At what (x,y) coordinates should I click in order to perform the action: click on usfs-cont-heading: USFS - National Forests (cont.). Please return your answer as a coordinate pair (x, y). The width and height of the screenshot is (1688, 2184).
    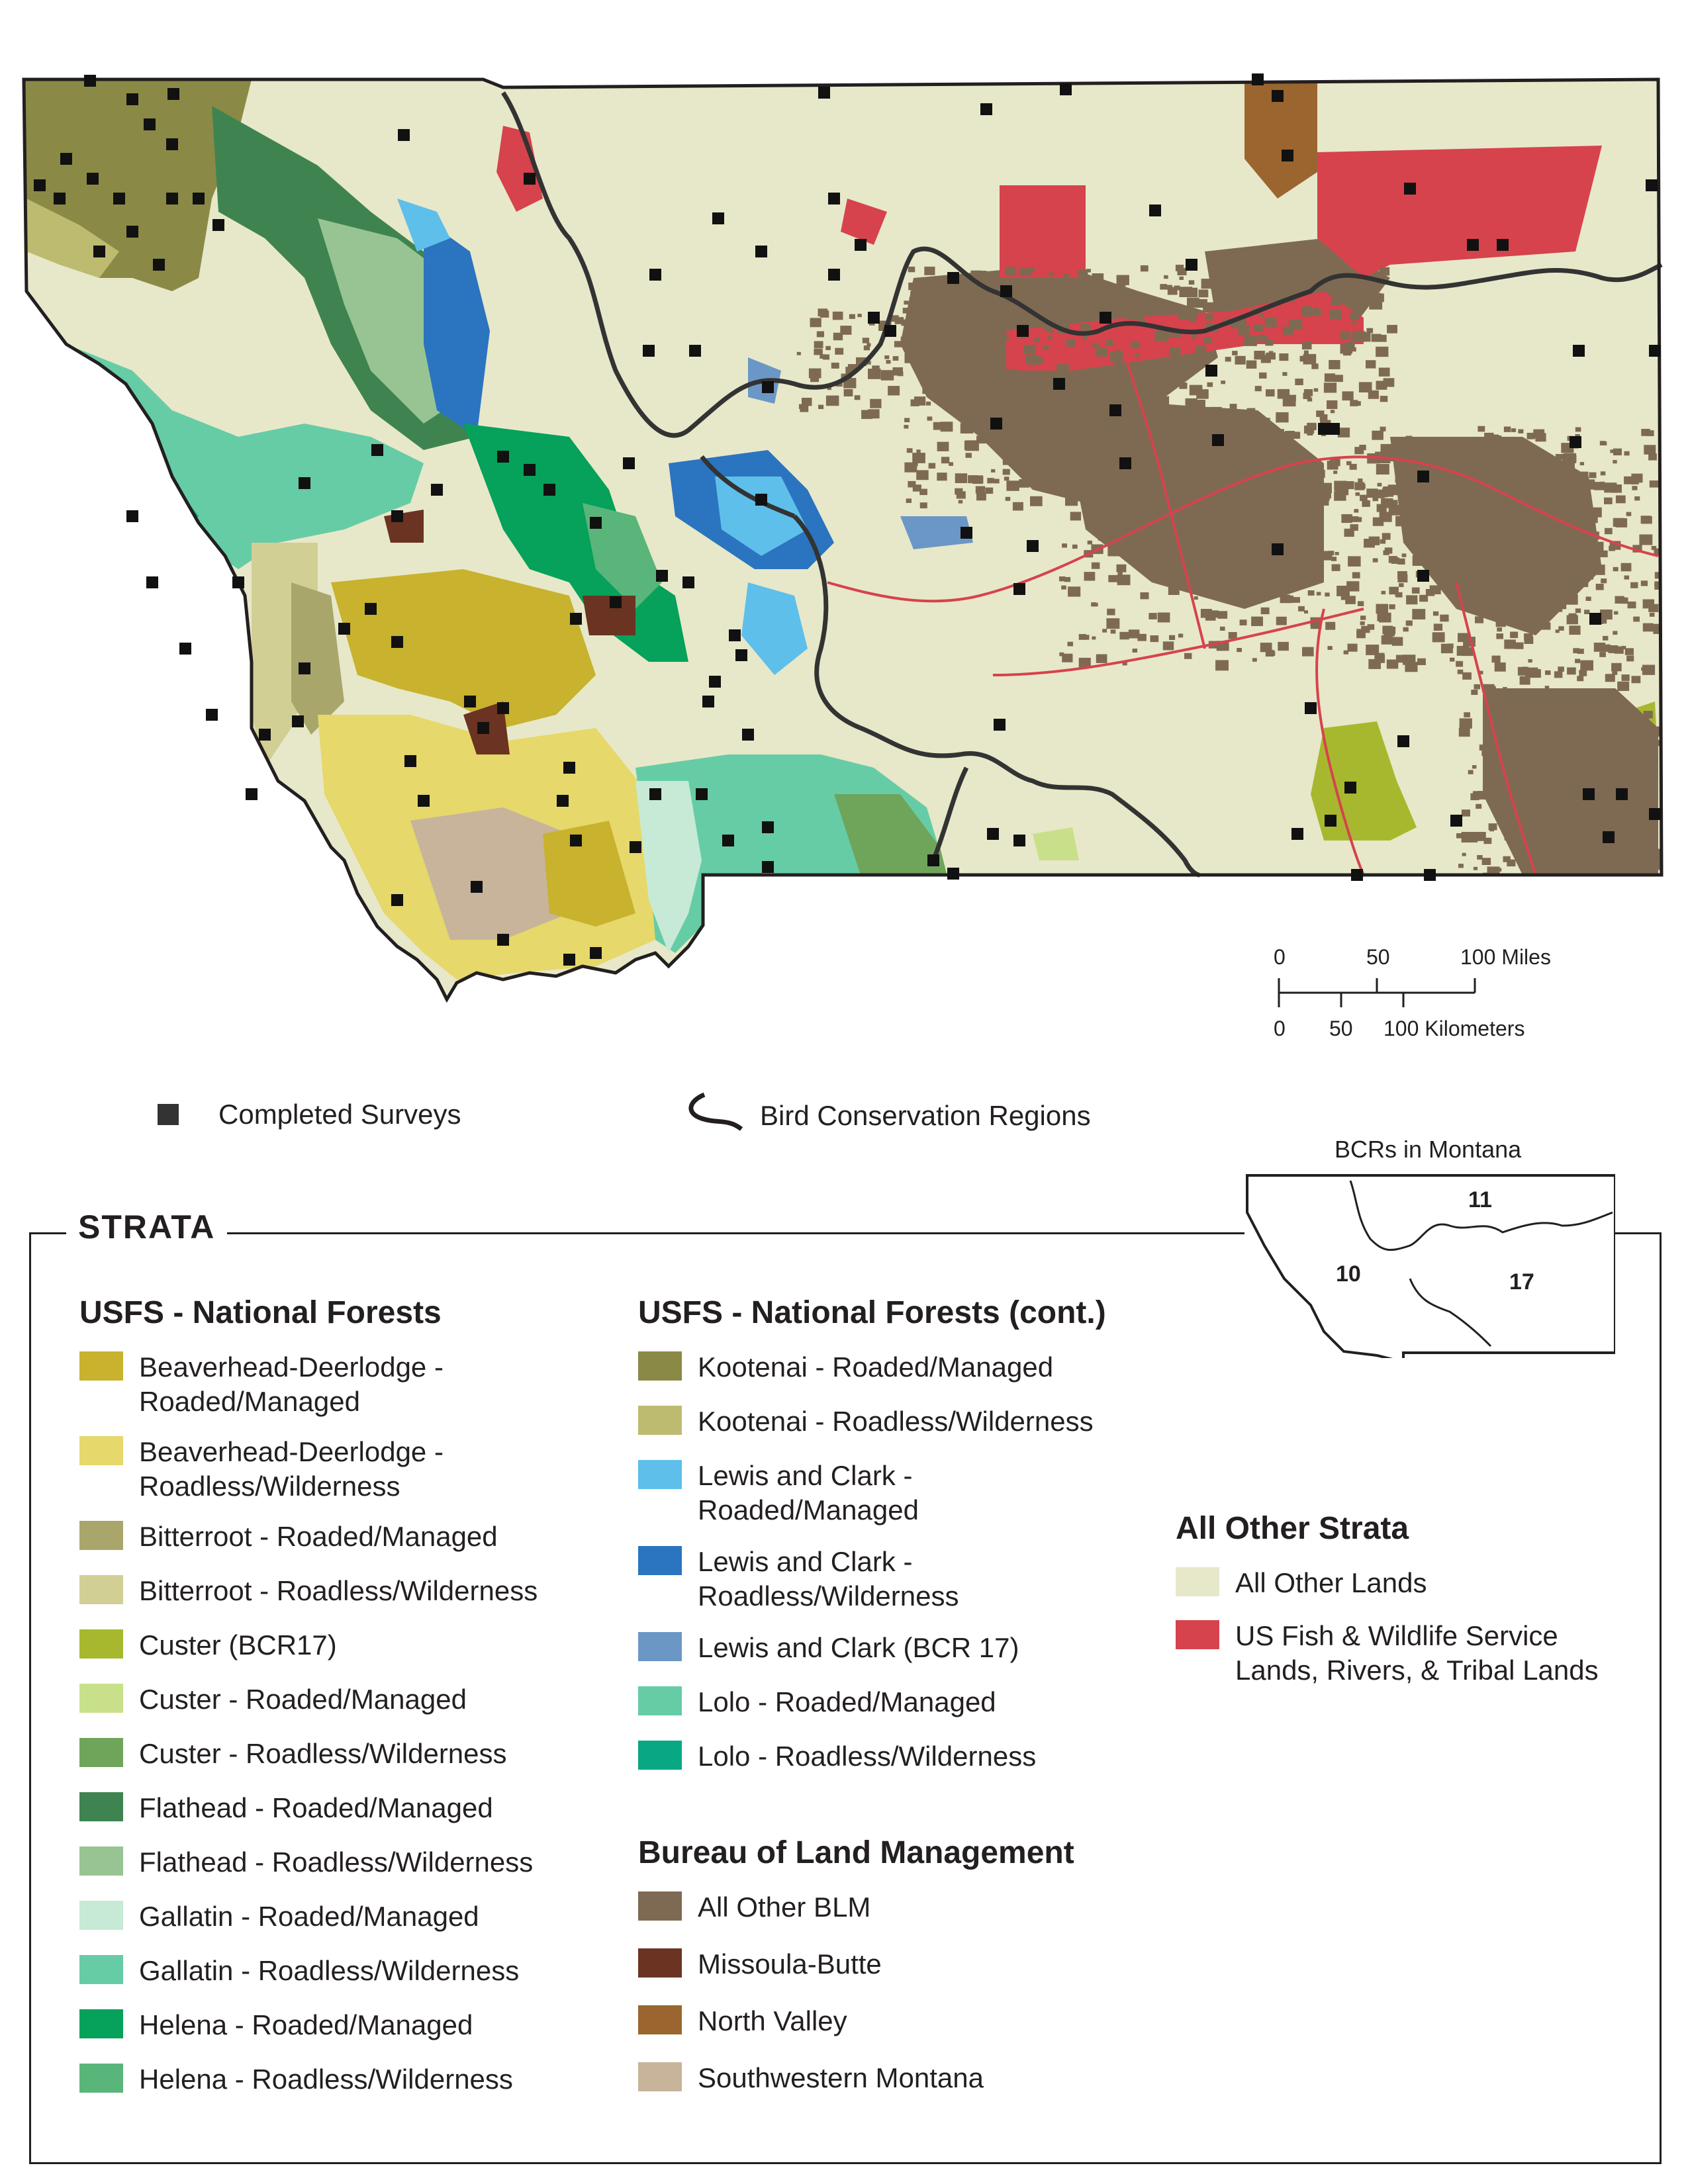
    Looking at the image, I should click on (872, 1312).